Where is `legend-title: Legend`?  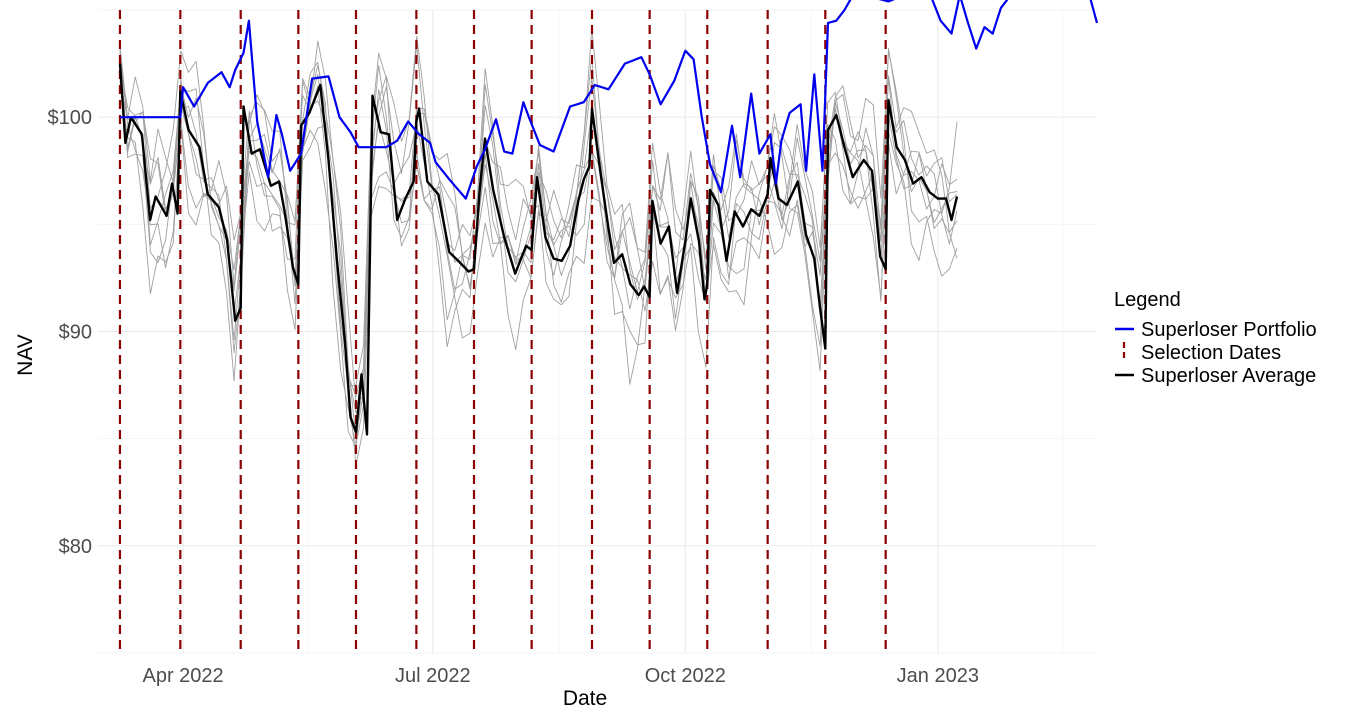
legend-title: Legend is located at coordinates (1147, 300).